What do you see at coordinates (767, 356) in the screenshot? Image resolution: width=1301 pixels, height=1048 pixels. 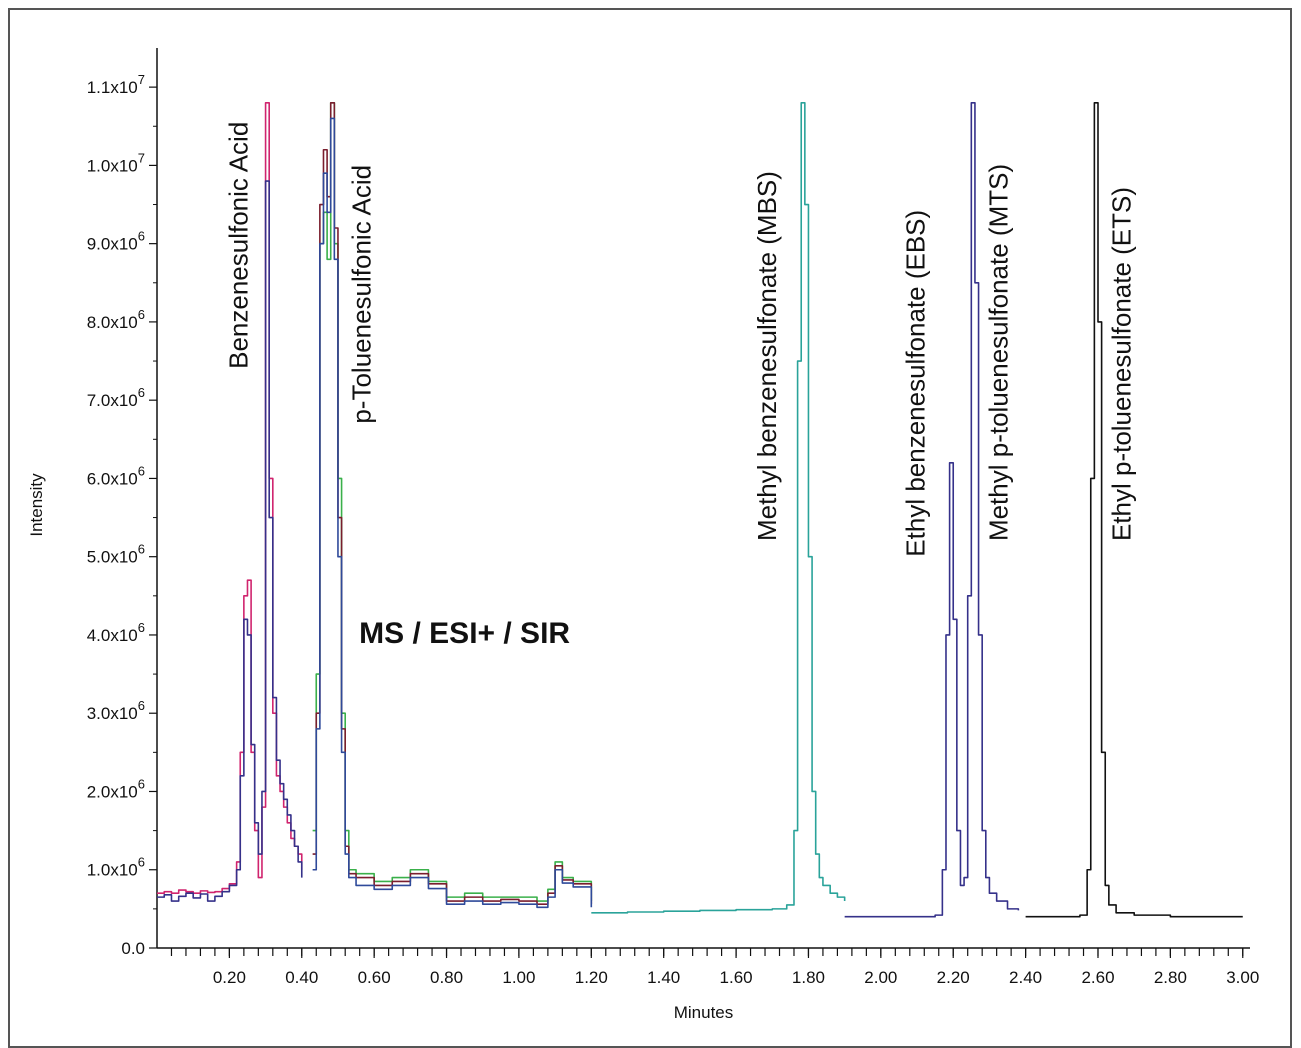 I see `peak-label-3: Methyl benzenesulfonate (MBS)` at bounding box center [767, 356].